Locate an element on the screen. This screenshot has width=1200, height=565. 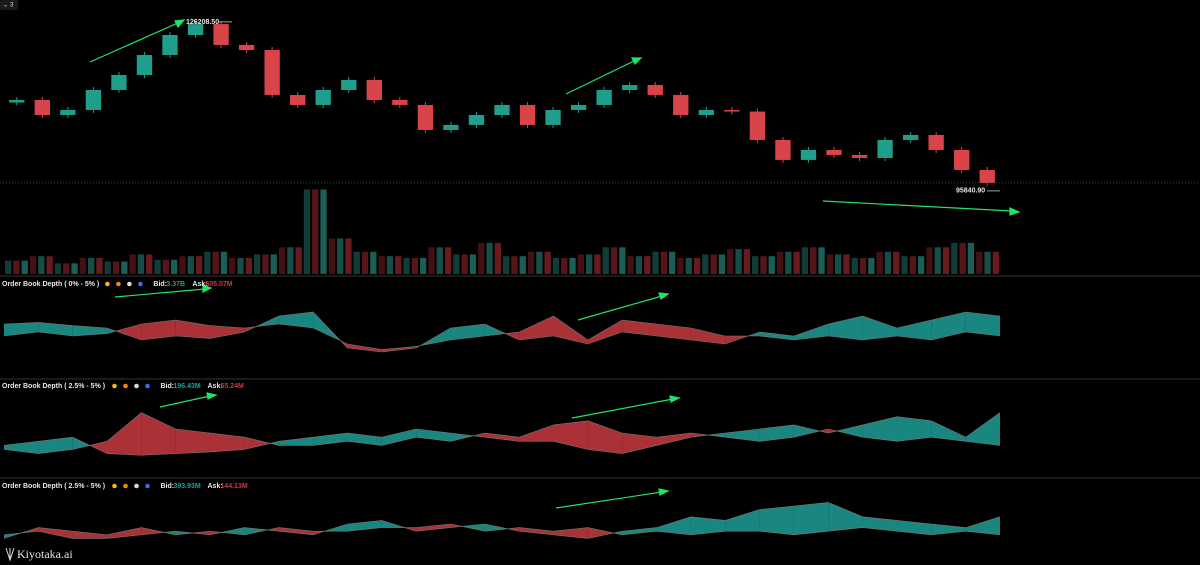
toolbar-label: 3 is located at coordinates (12, 6).